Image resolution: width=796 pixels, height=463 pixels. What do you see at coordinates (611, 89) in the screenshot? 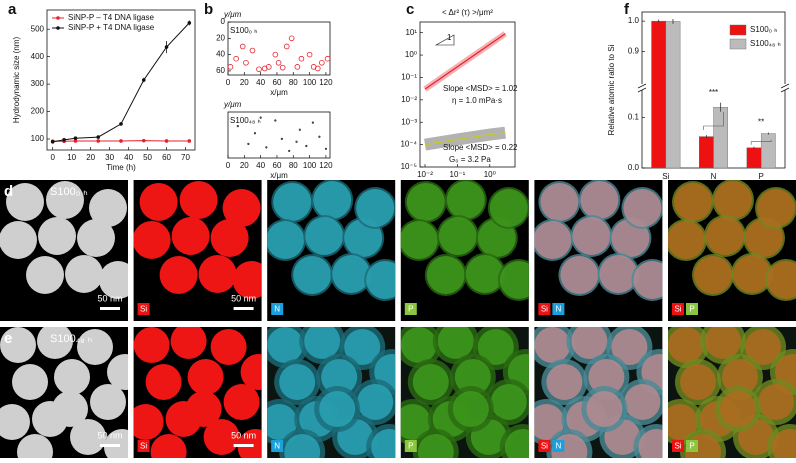
I see `y-axis-title: Relative atomic ratio to Si` at bounding box center [611, 89].